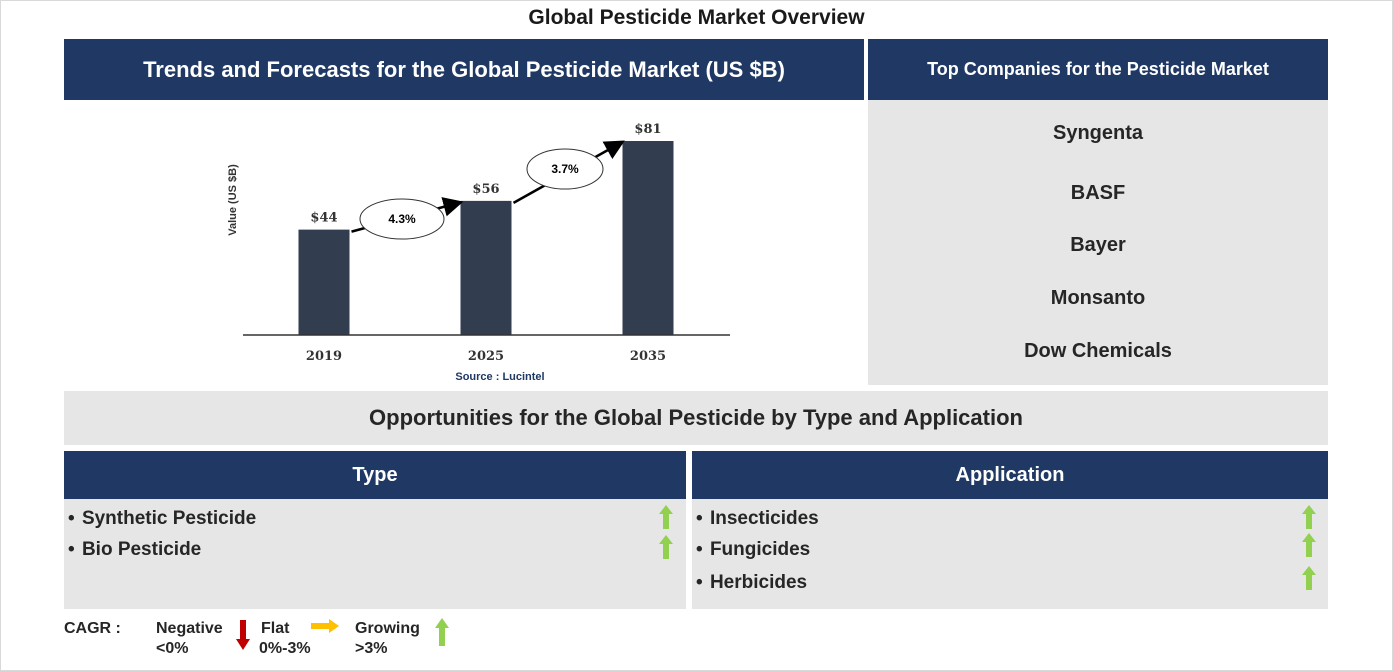  Describe the element at coordinates (189, 628) in the screenshot. I see `legend-negative-label: Negative` at that location.